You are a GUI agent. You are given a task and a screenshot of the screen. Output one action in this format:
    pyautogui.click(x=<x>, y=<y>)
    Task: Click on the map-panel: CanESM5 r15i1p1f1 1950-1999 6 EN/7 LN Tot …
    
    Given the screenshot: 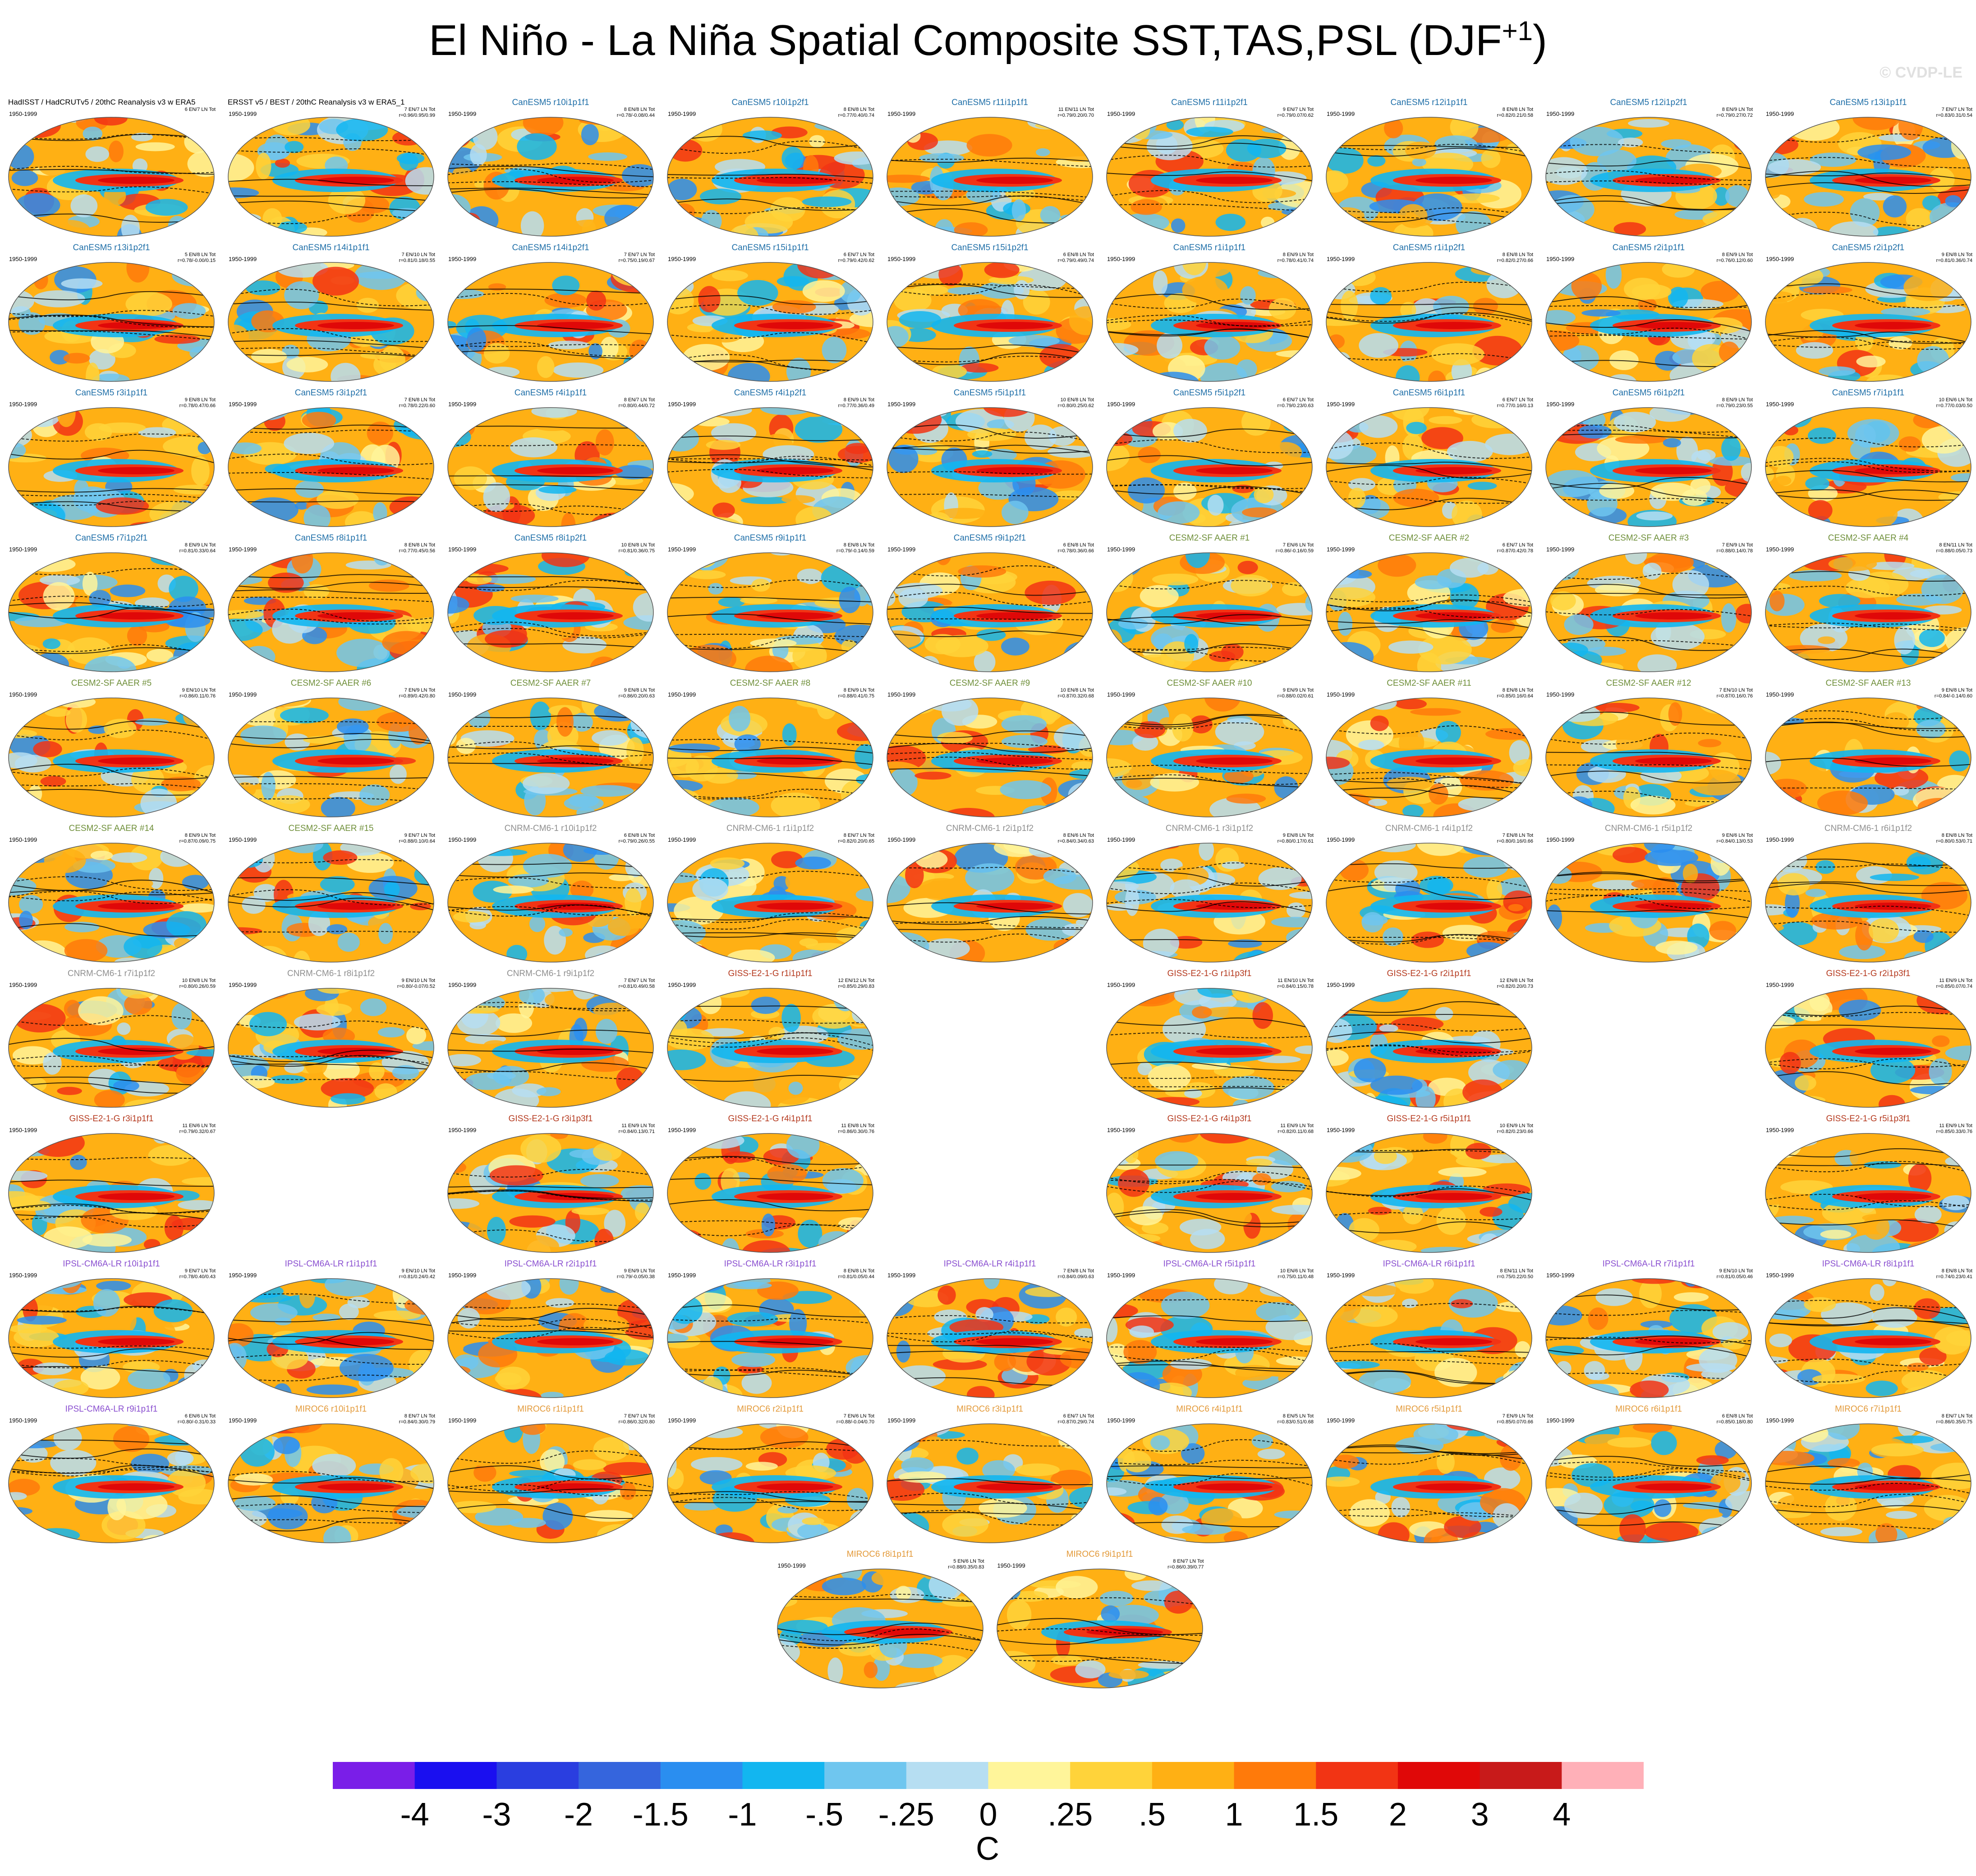 What is the action you would take?
    pyautogui.click(x=770, y=314)
    